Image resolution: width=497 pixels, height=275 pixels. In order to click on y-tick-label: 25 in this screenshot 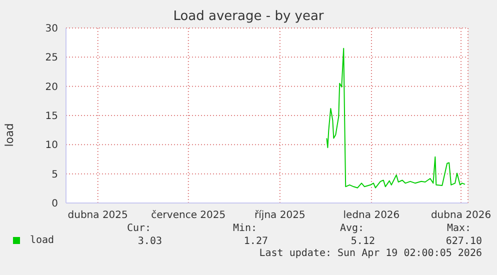, I will do `click(51, 58)`.